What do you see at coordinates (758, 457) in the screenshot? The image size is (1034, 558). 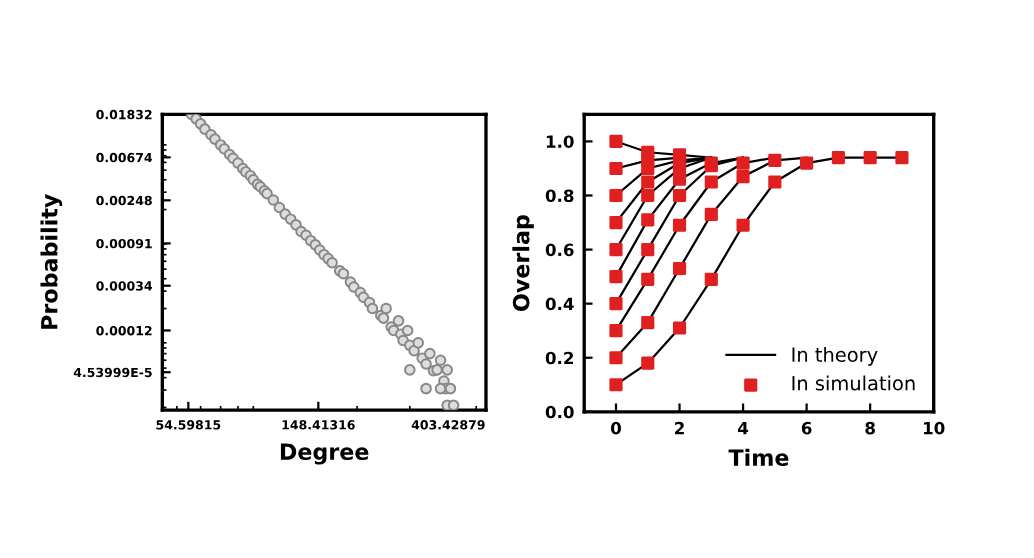 I see `x-axis-title: Time` at bounding box center [758, 457].